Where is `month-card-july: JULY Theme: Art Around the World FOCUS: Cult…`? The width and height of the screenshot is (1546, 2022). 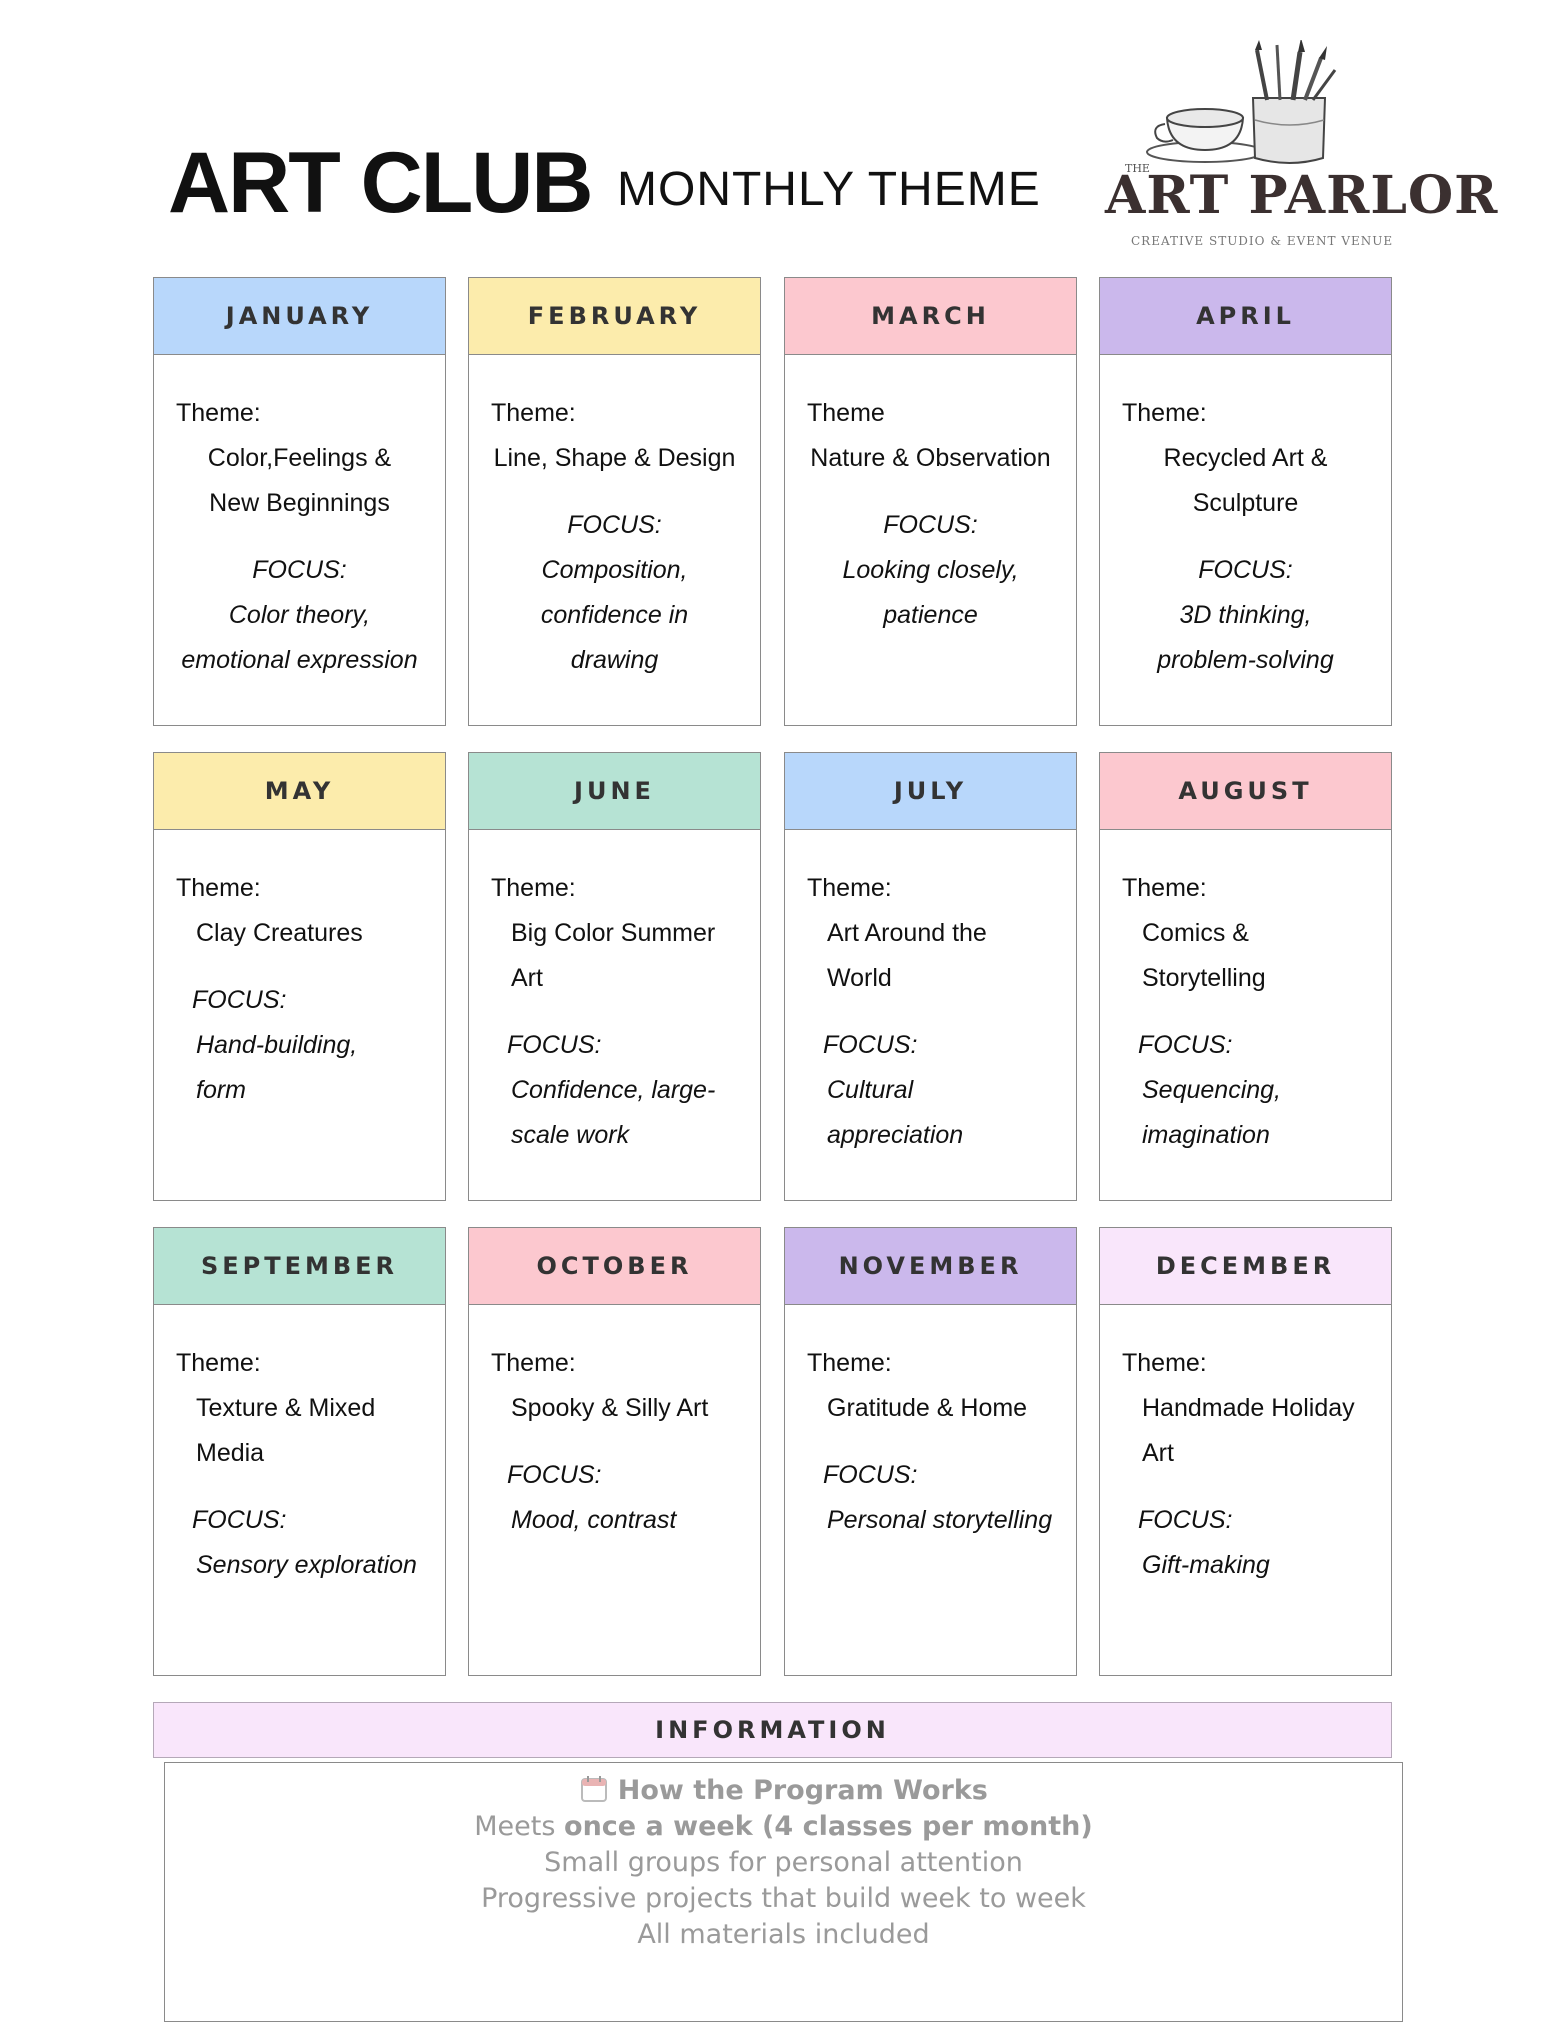
month-card-july: JULY Theme: Art Around the World FOCUS: Cult… is located at coordinates (930, 976).